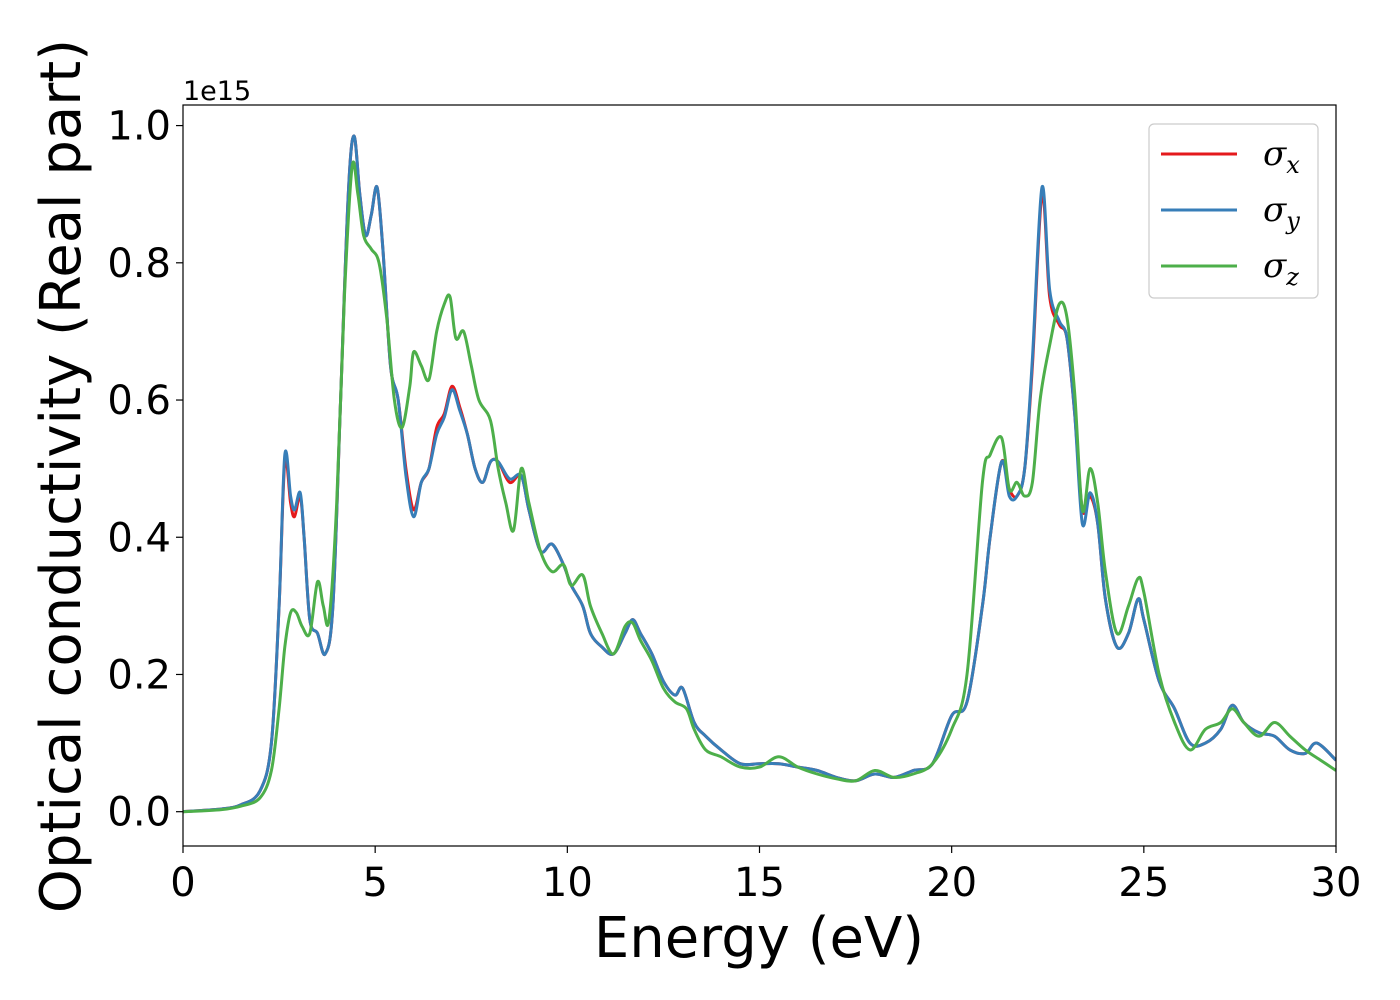  I want to click on y-tick-label: 0.6, so click(139, 401).